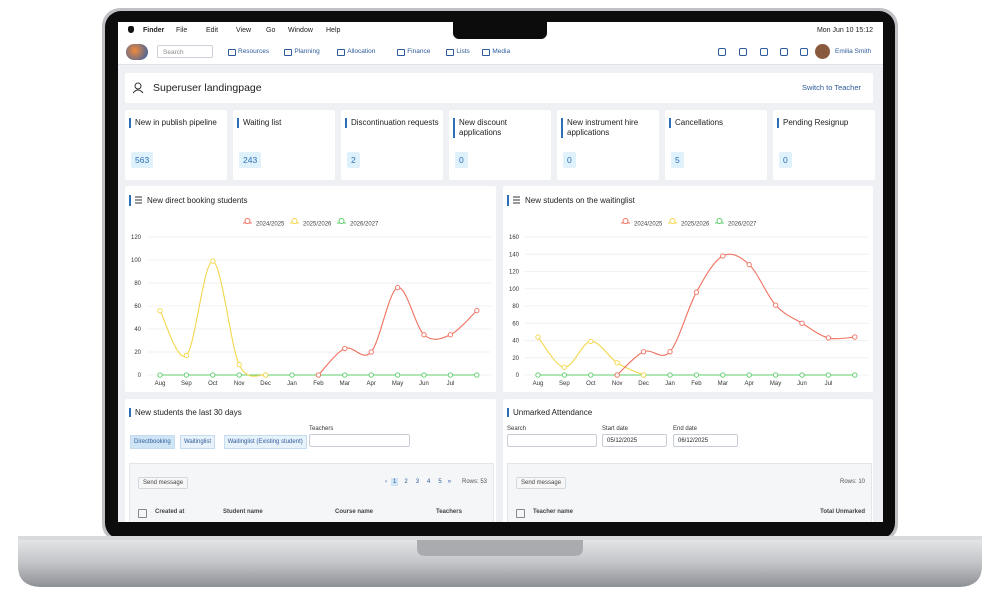 Image resolution: width=1000 pixels, height=597 pixels. I want to click on menu-item: File, so click(182, 30).